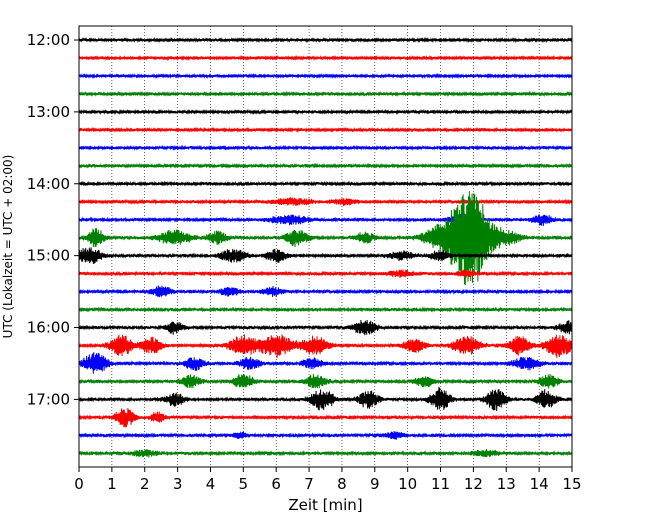 This screenshot has width=650, height=520. I want to click on x-axis-label: Zeit [min], so click(325, 505).